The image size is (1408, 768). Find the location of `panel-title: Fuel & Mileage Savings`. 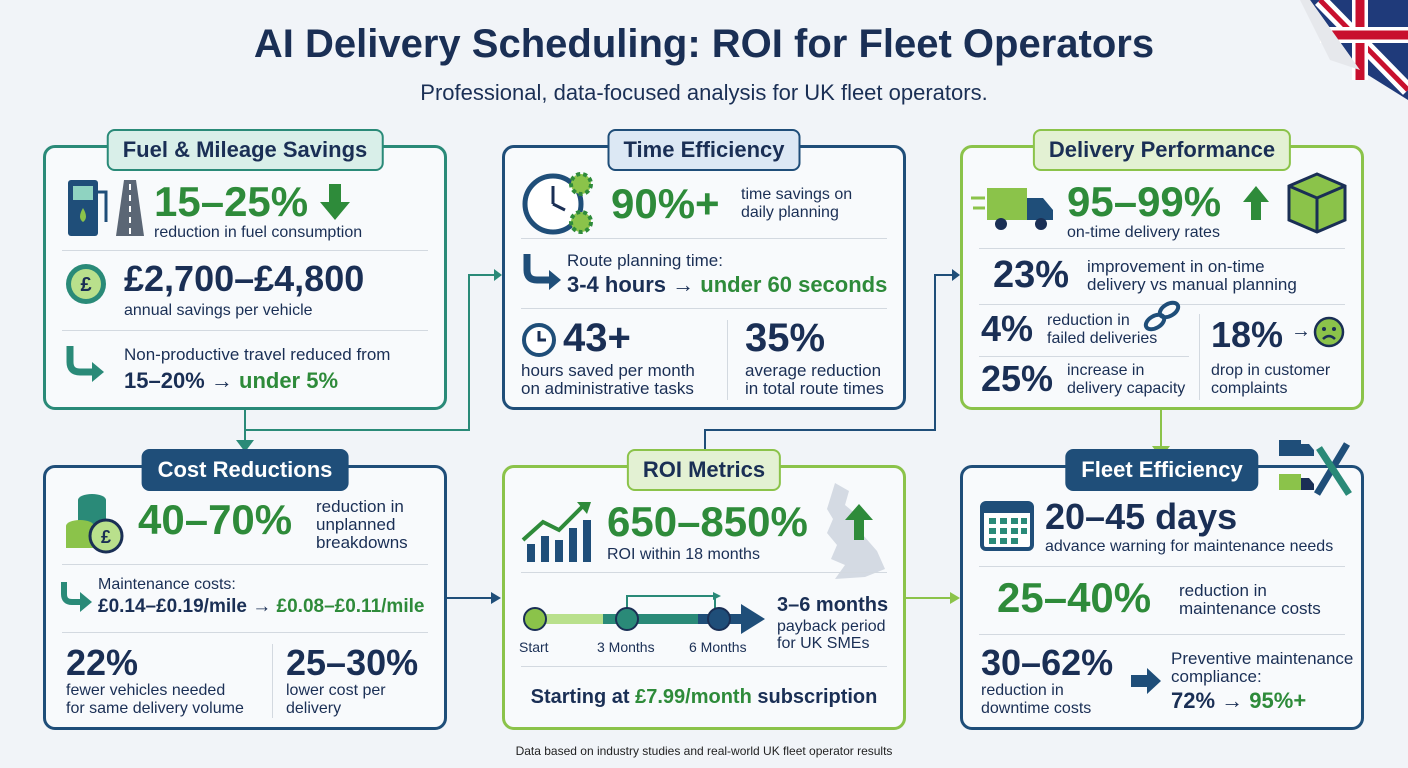

panel-title: Fuel & Mileage Savings is located at coordinates (245, 150).